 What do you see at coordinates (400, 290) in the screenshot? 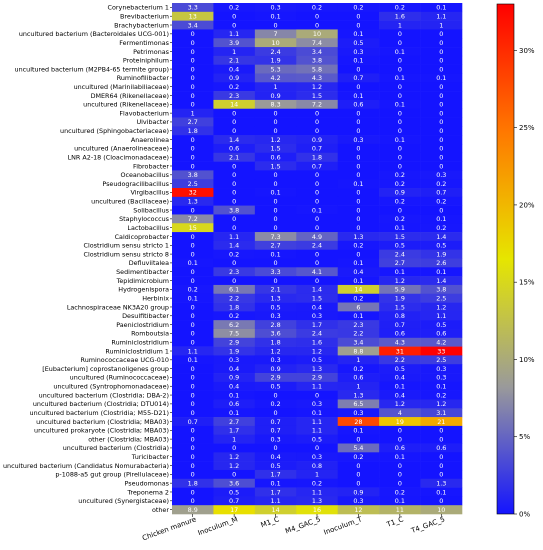
I see `cell-value-label: 5.9` at bounding box center [400, 290].